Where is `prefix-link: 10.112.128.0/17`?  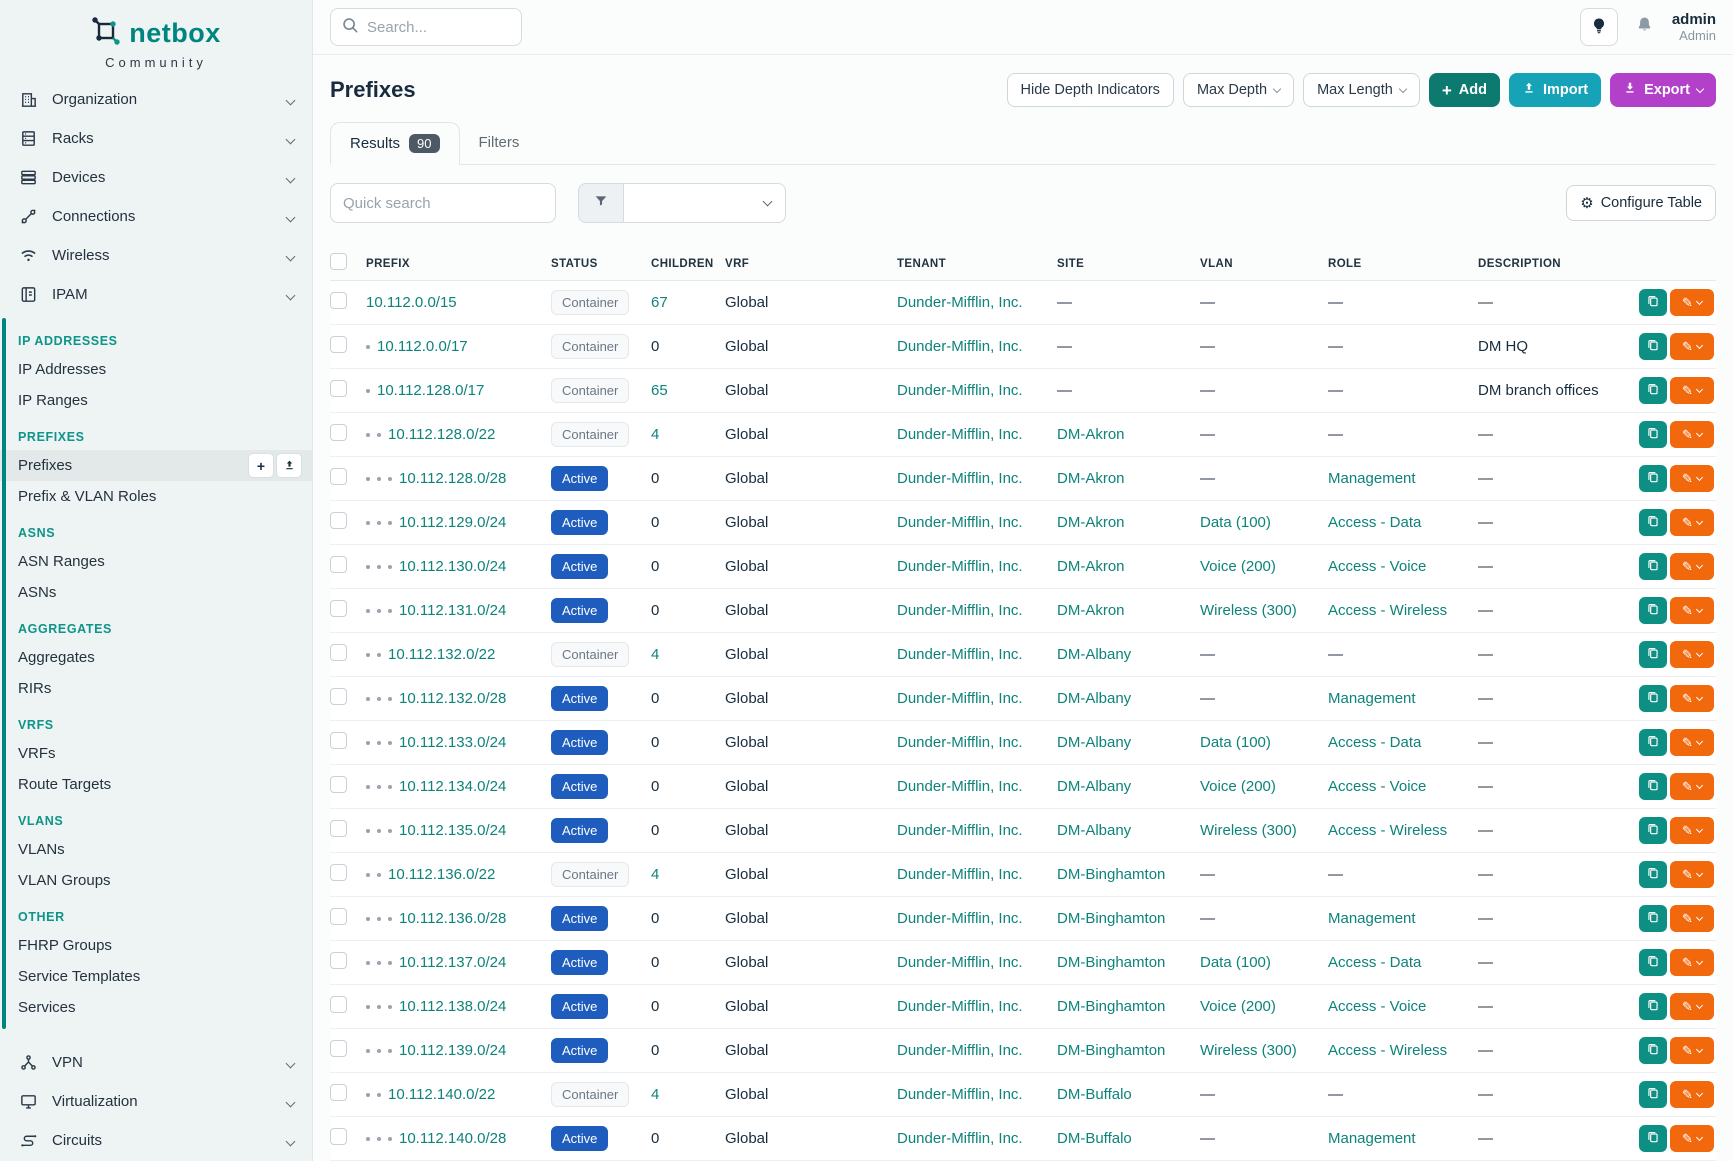 prefix-link: 10.112.128.0/17 is located at coordinates (431, 390).